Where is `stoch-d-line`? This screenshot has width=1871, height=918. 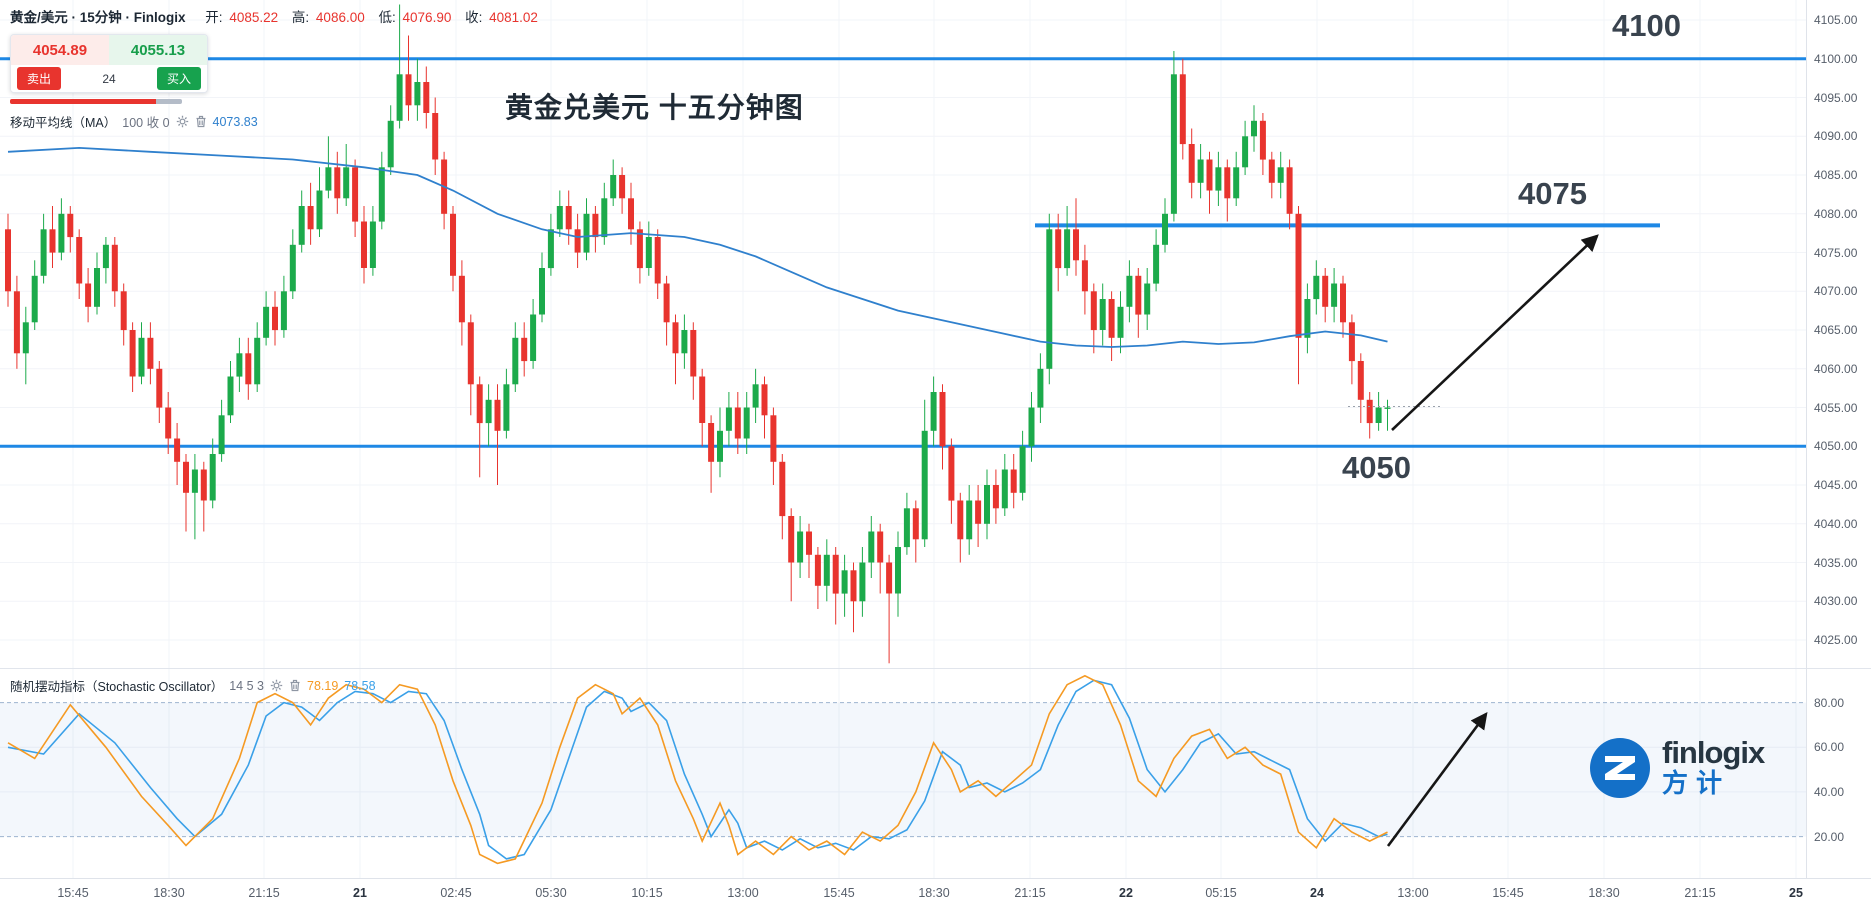
stoch-d-line is located at coordinates (697, 769).